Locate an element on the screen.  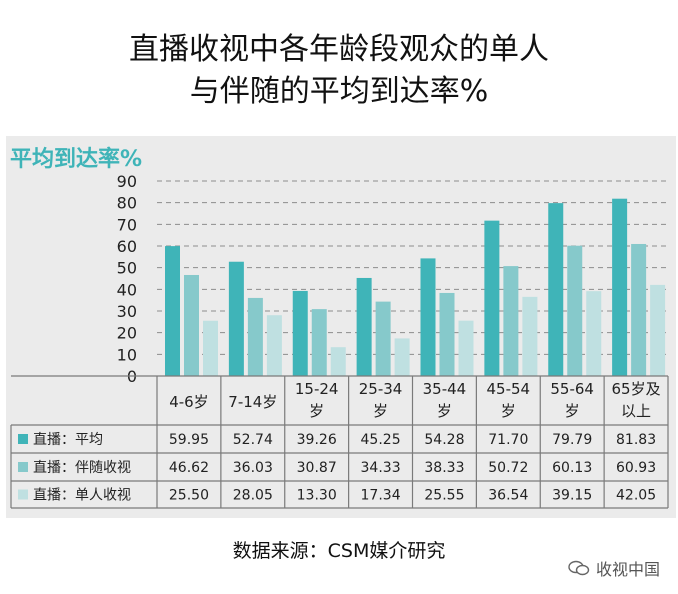
legend-label: 直播：平均 is located at coordinates (68, 439).